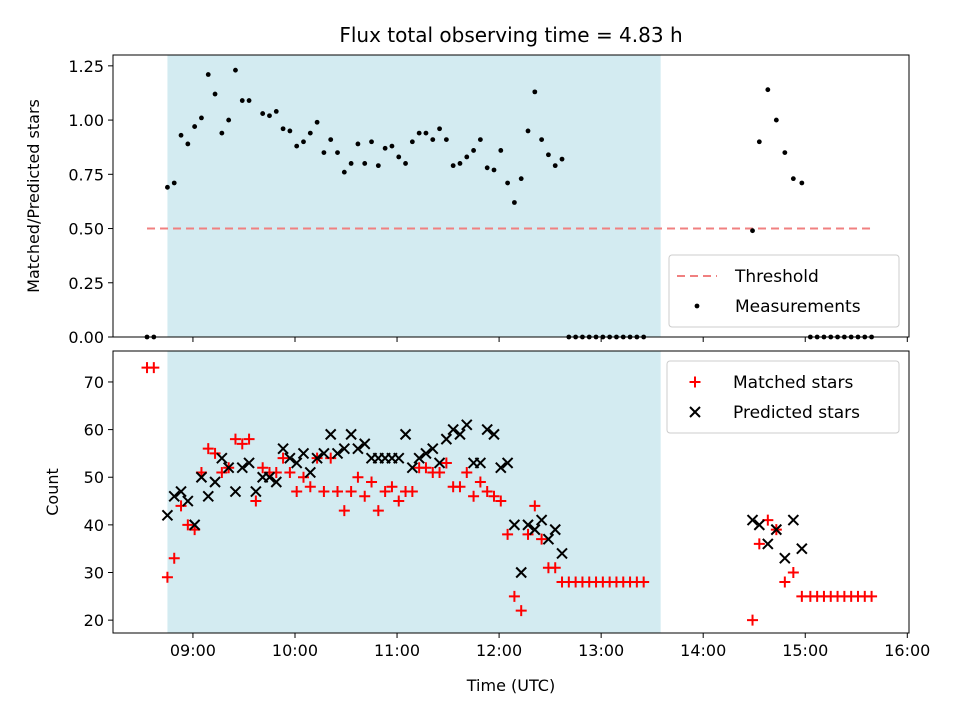 The width and height of the screenshot is (960, 720). What do you see at coordinates (510, 685) in the screenshot?
I see `x-axis-label: Time (UTC)` at bounding box center [510, 685].